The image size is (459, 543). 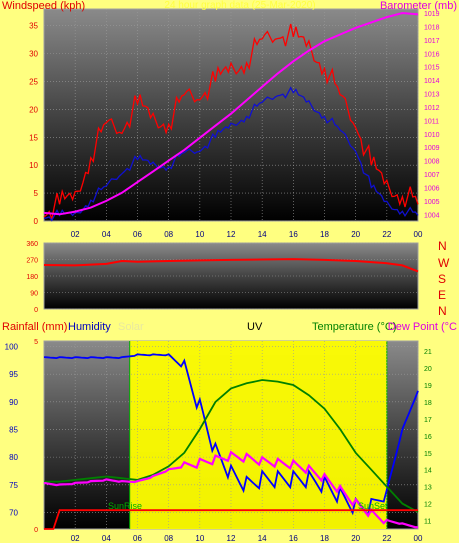 I want to click on humidity-tick-label: 95, so click(x=13, y=374).